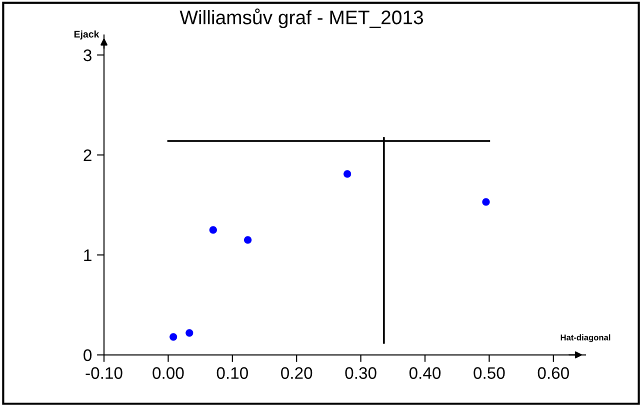 Image resolution: width=642 pixels, height=407 pixels. What do you see at coordinates (553, 373) in the screenshot?
I see `x-tick-label: 0.60` at bounding box center [553, 373].